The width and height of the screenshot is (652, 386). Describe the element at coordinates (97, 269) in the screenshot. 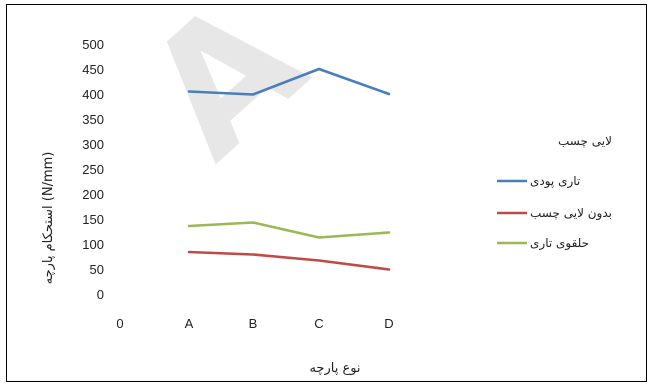

I see `y-tick-label: 50` at that location.